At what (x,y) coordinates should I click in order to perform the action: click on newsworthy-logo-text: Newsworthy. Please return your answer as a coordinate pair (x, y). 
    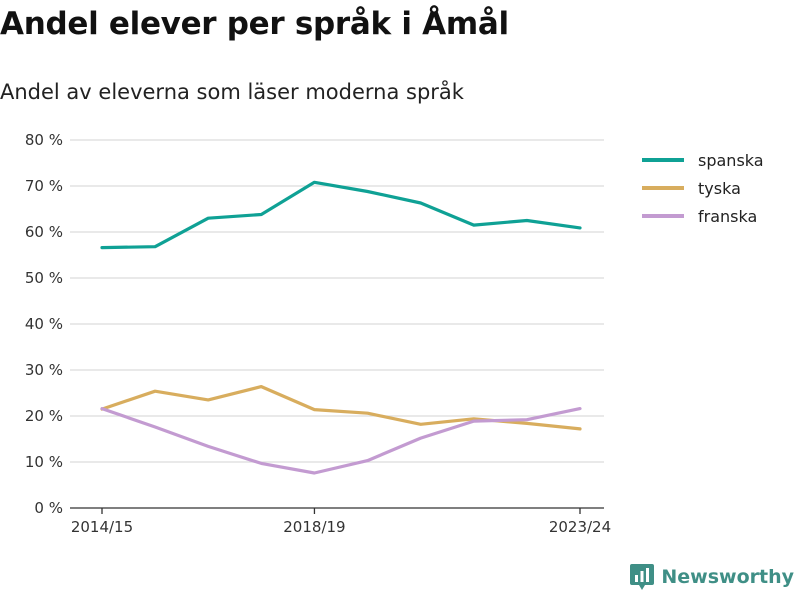
    Looking at the image, I should click on (727, 577).